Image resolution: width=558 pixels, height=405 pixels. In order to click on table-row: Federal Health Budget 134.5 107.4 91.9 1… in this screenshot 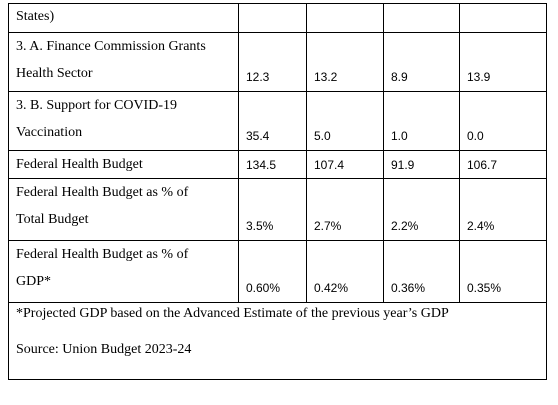, I will do `click(277, 164)`.